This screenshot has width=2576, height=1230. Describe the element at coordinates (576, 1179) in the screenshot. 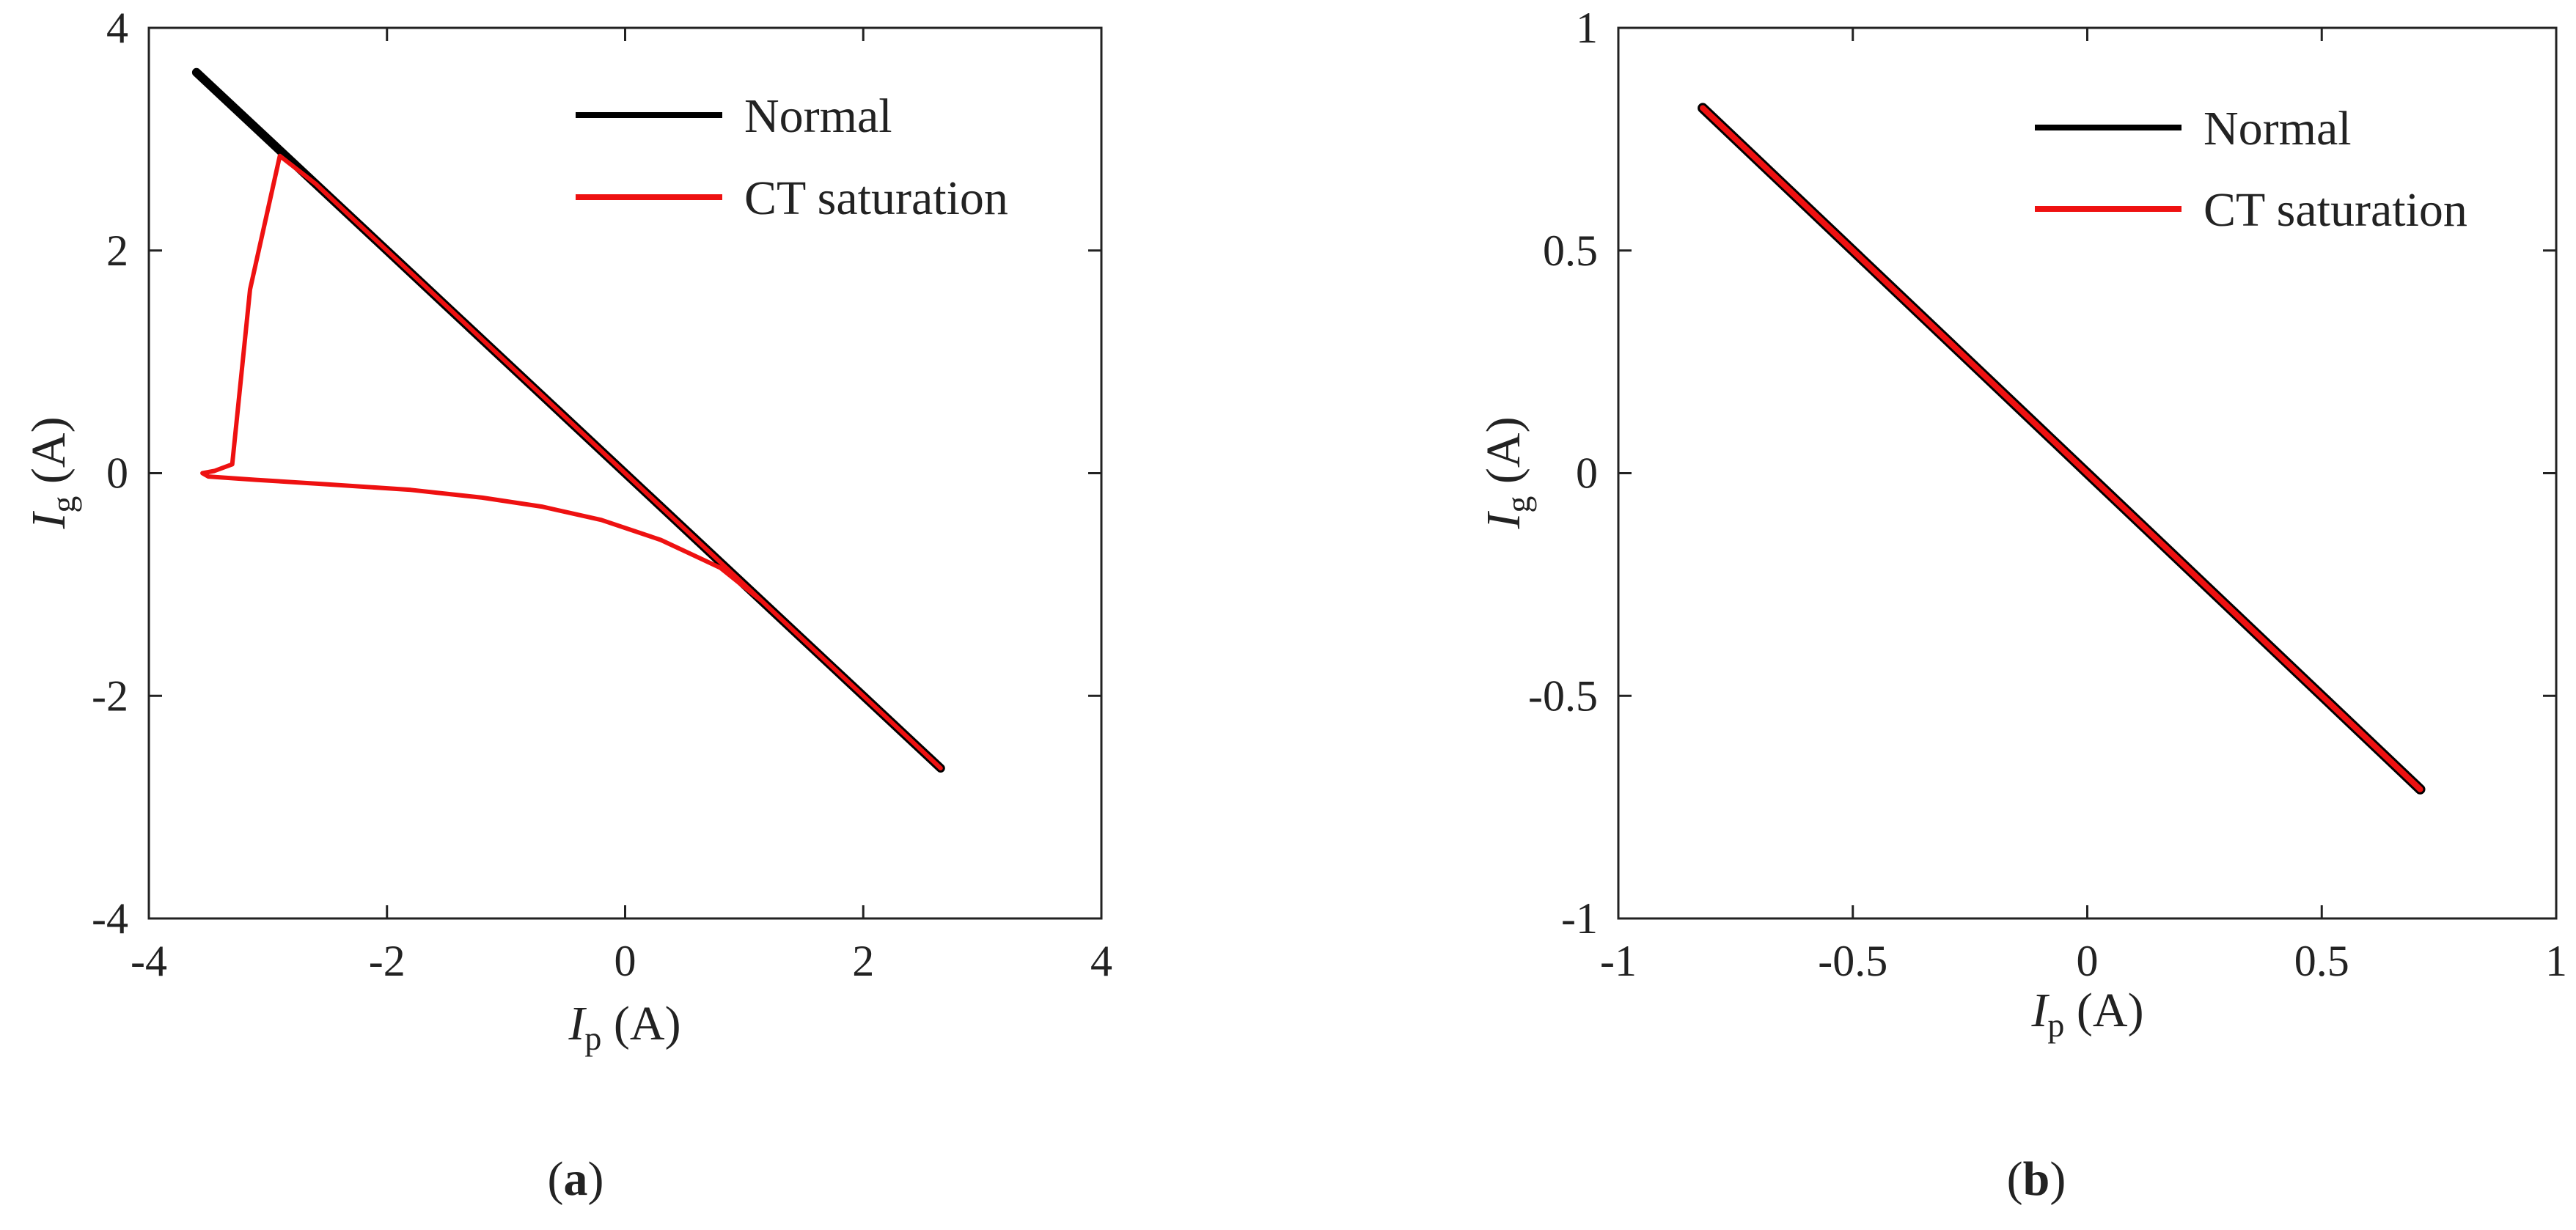

I see `panel-caption-a: (a)` at that location.